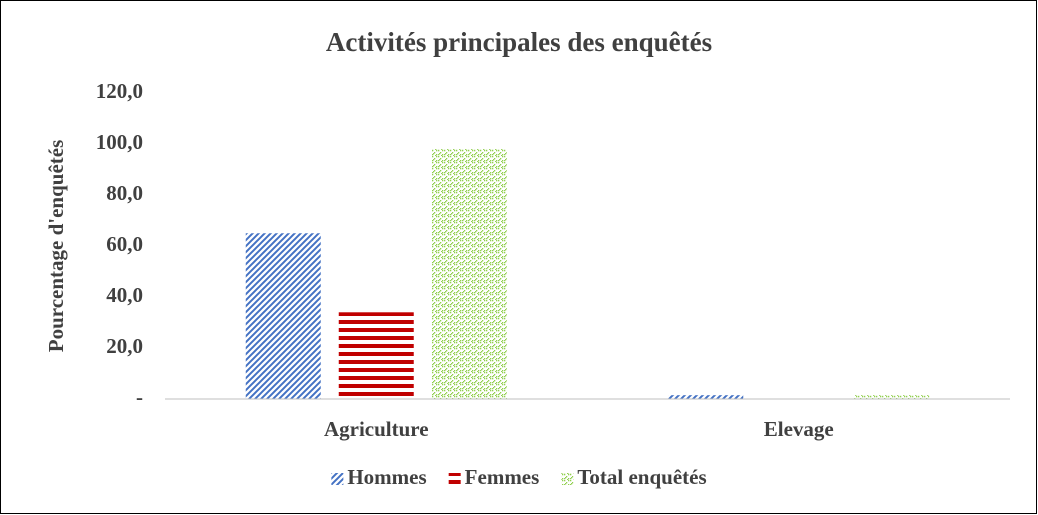 Image resolution: width=1038 pixels, height=515 pixels. I want to click on y-axis-label: Pourcentage d'enquêtés, so click(56, 246).